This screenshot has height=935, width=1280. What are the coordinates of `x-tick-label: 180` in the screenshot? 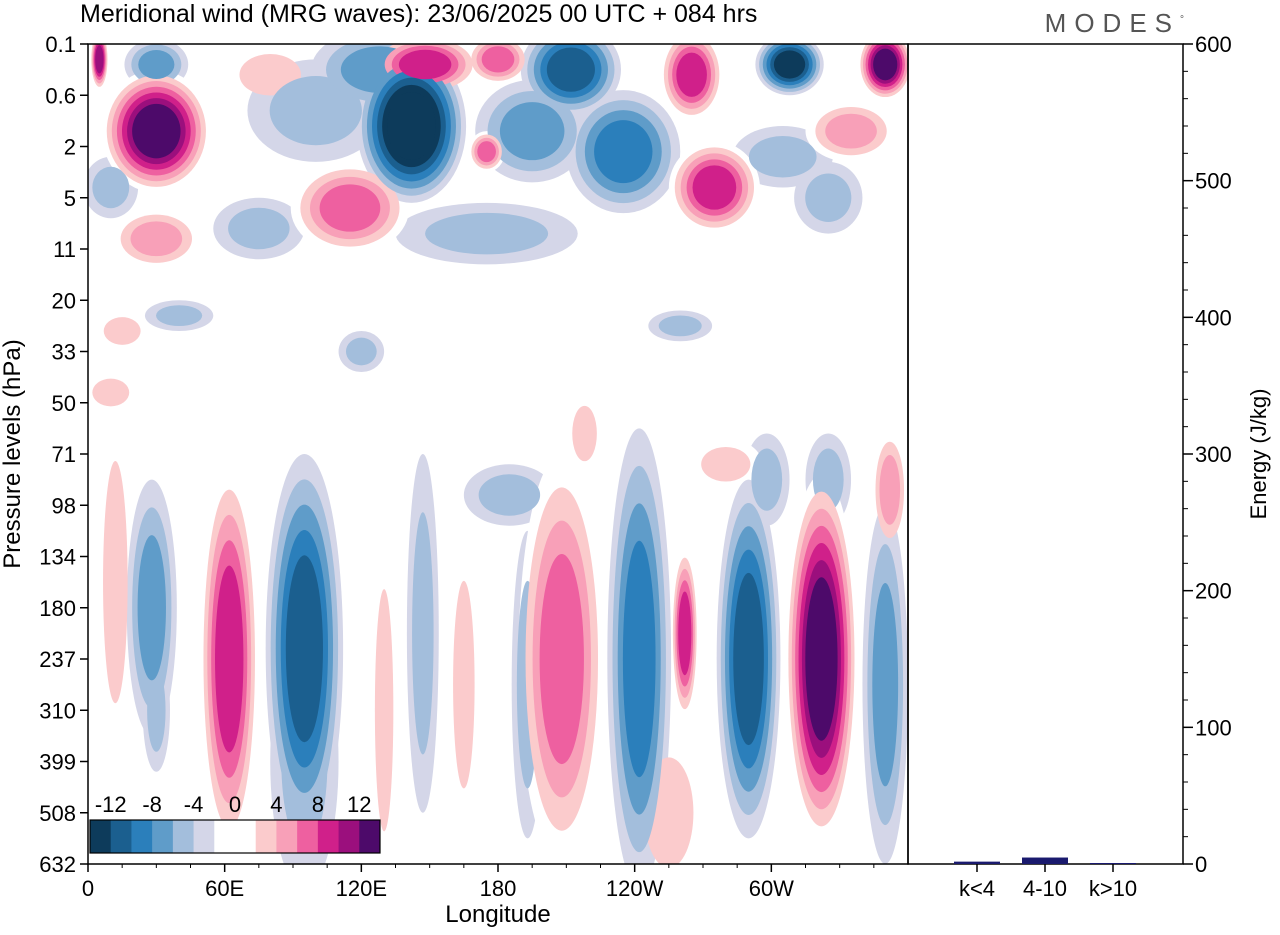 It's located at (498, 888).